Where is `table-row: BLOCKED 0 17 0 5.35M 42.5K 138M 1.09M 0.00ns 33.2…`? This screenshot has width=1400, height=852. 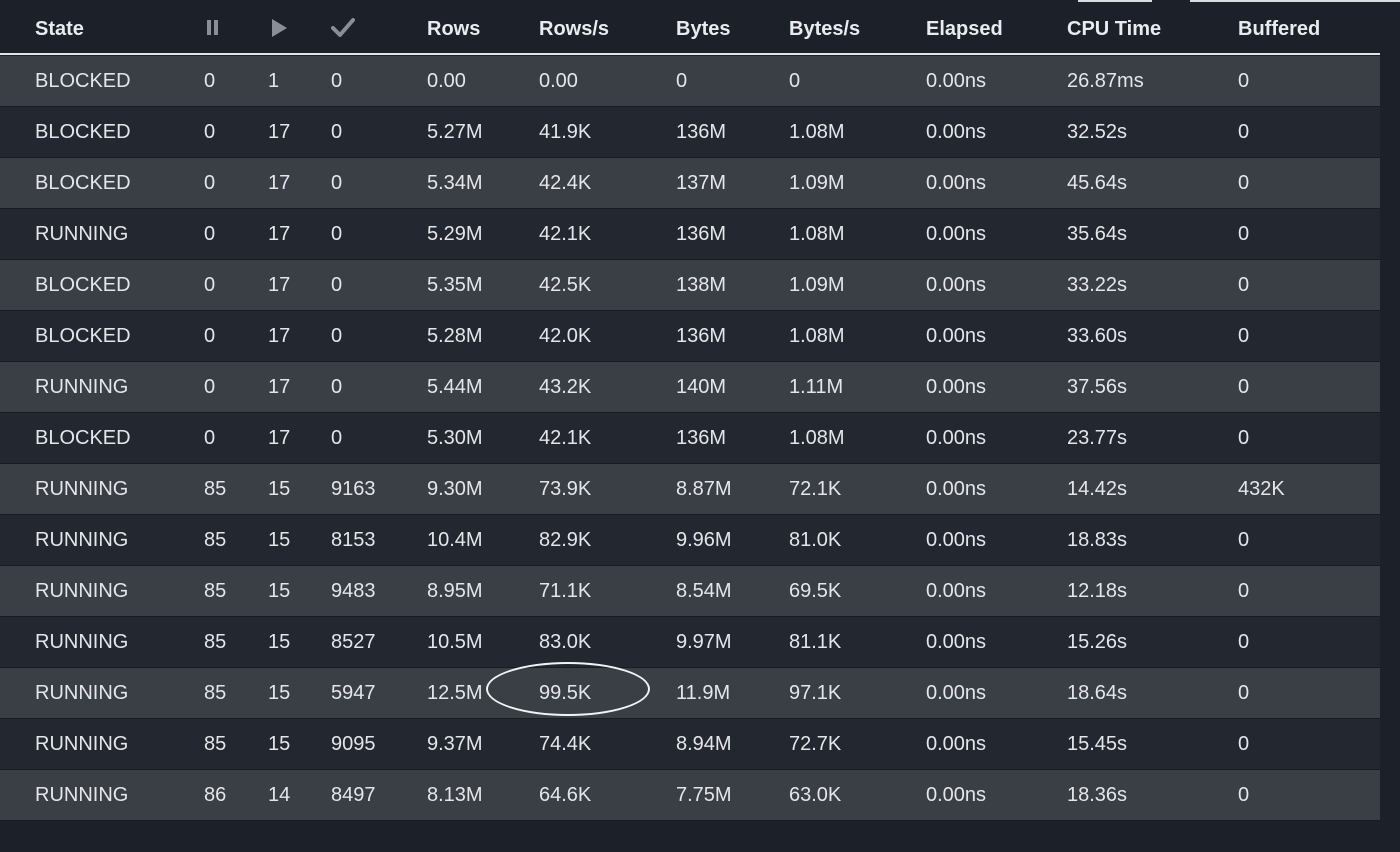
table-row: BLOCKED 0 17 0 5.35M 42.5K 138M 1.09M 0.00ns 33.2… is located at coordinates (690, 285).